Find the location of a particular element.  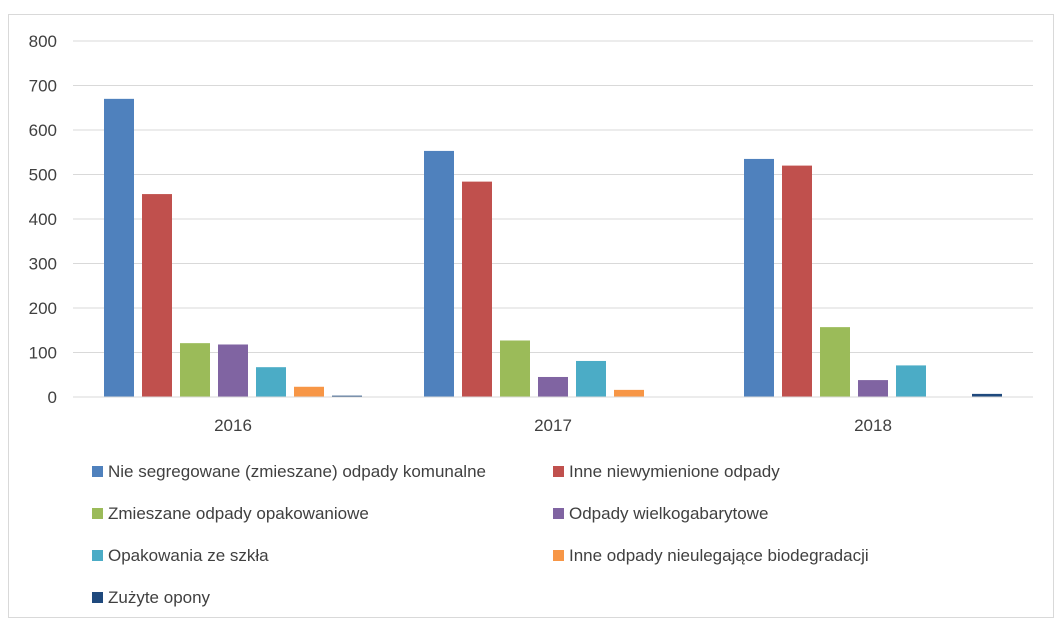

y-tick-label: 400 is located at coordinates (43, 219).